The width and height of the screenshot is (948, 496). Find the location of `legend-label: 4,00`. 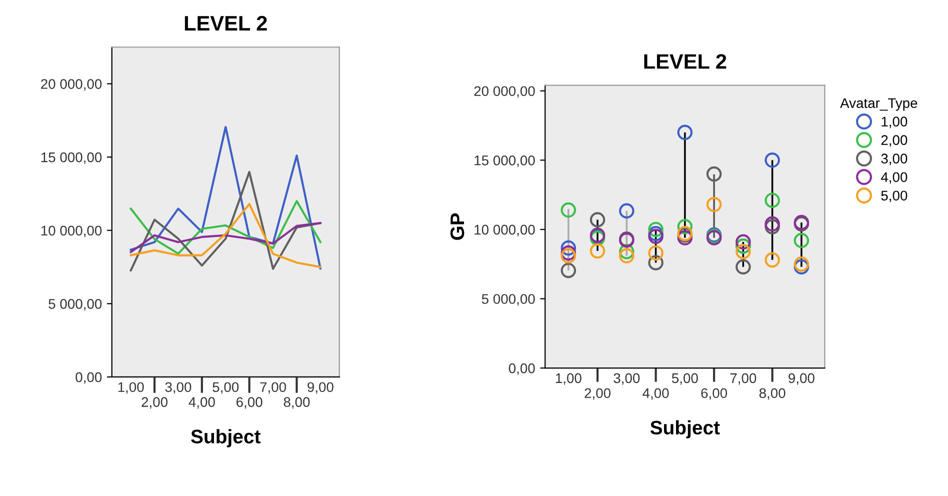

legend-label: 4,00 is located at coordinates (894, 178).